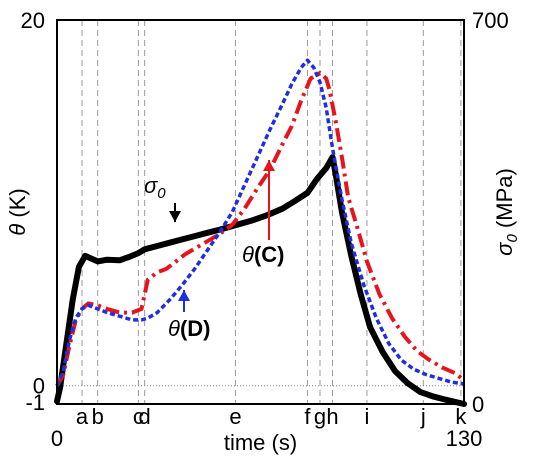  Describe the element at coordinates (33, 20) in the screenshot. I see `y-left-tick-0: 20` at that location.